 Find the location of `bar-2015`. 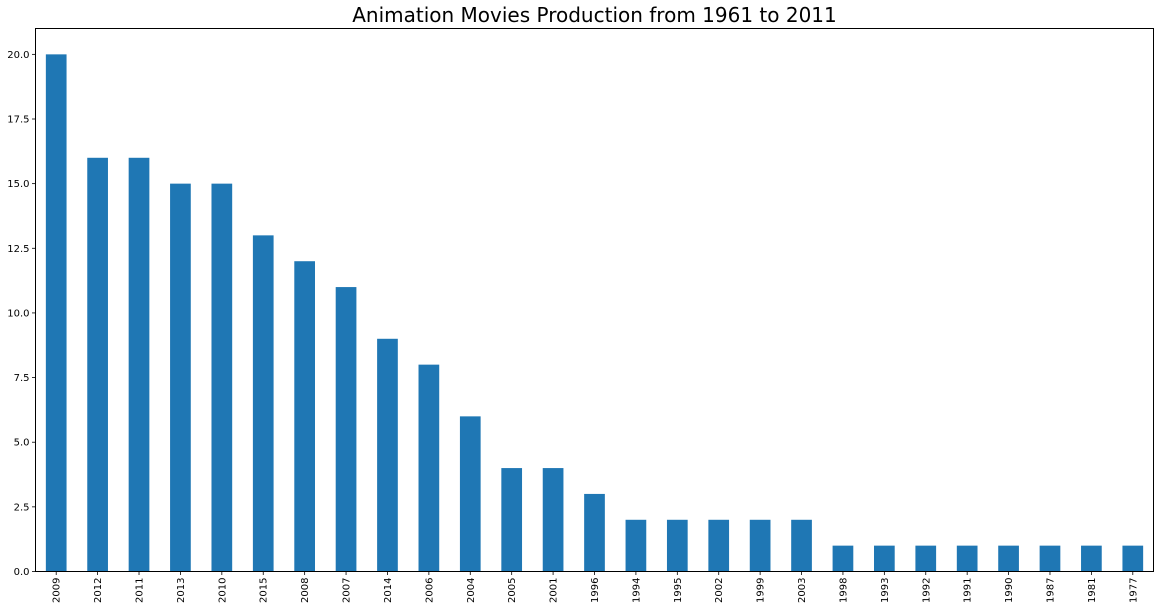

bar-2015 is located at coordinates (263, 403).